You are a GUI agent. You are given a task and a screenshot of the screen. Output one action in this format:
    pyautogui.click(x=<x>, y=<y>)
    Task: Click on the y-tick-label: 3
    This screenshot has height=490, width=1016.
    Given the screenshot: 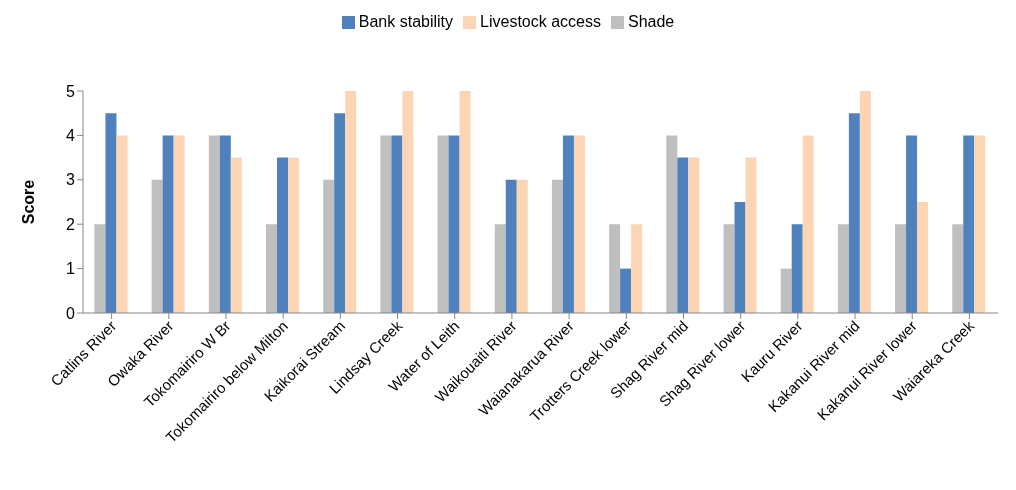 What is the action you would take?
    pyautogui.click(x=71, y=180)
    